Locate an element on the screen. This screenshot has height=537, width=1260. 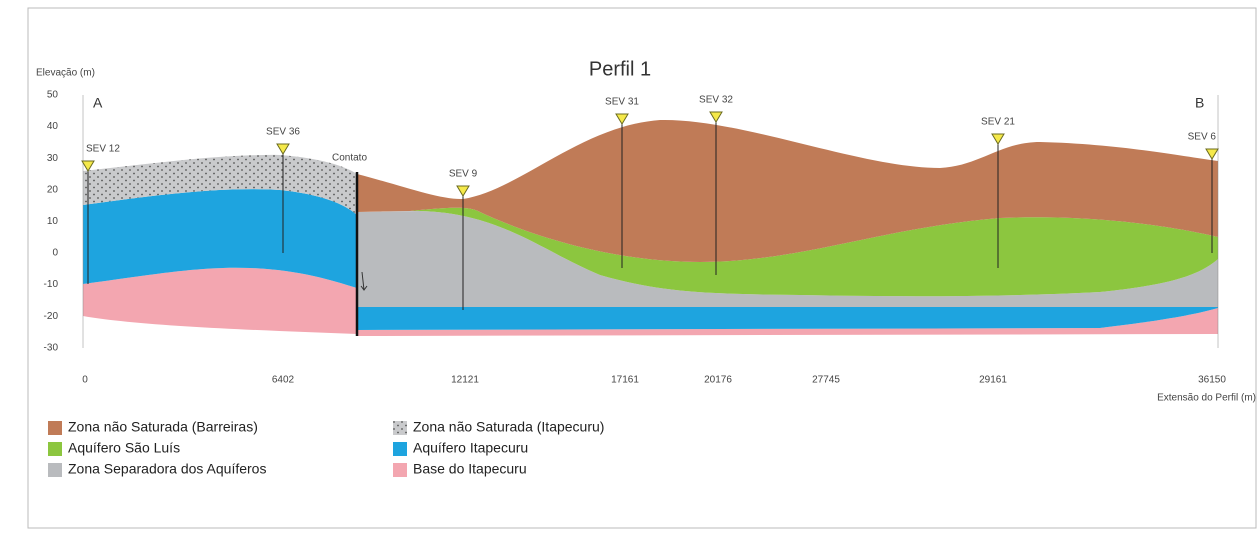
y-tick-label: -10 is located at coordinates (51, 284).